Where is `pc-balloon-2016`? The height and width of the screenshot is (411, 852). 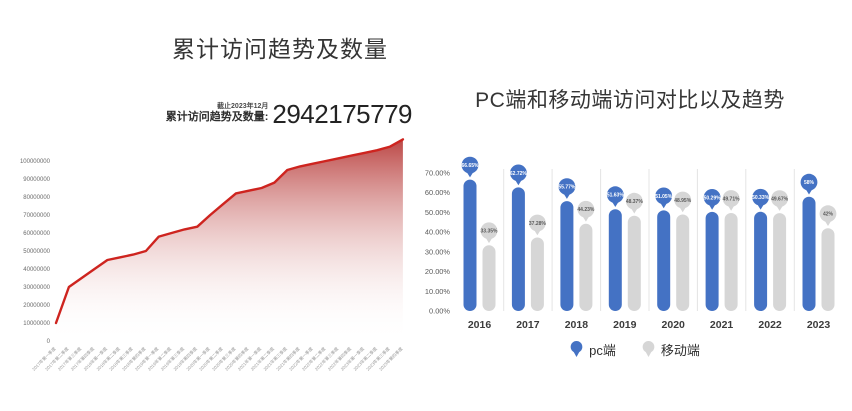
pc-balloon-2016 is located at coordinates (470, 165).